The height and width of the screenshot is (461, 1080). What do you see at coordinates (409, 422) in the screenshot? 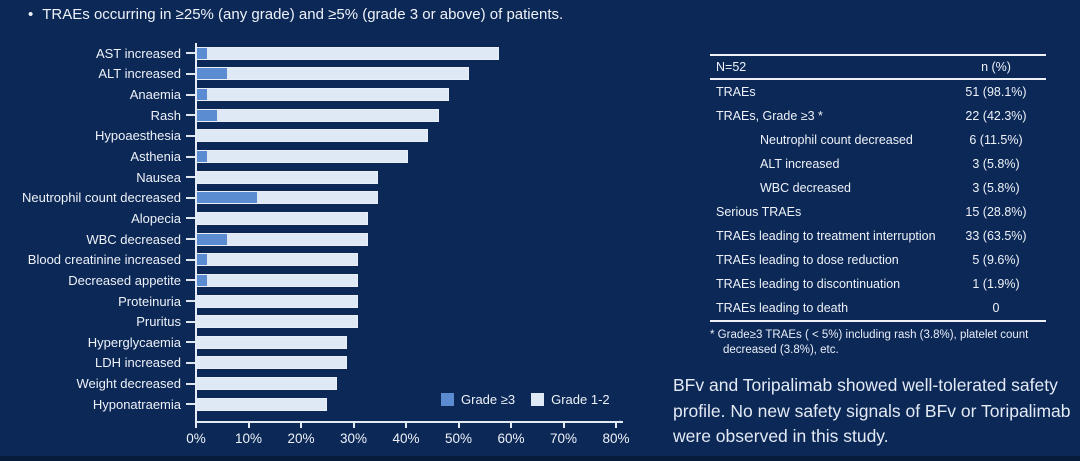
I see `x-axis-line` at bounding box center [409, 422].